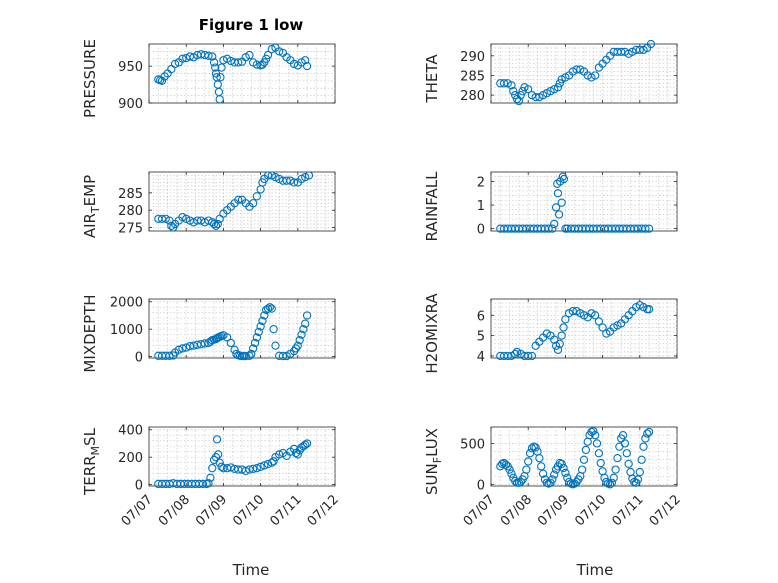 This screenshot has width=778, height=583. What do you see at coordinates (130, 211) in the screenshot?
I see `subplot-air-temp-y-tick-label: 280` at bounding box center [130, 211].